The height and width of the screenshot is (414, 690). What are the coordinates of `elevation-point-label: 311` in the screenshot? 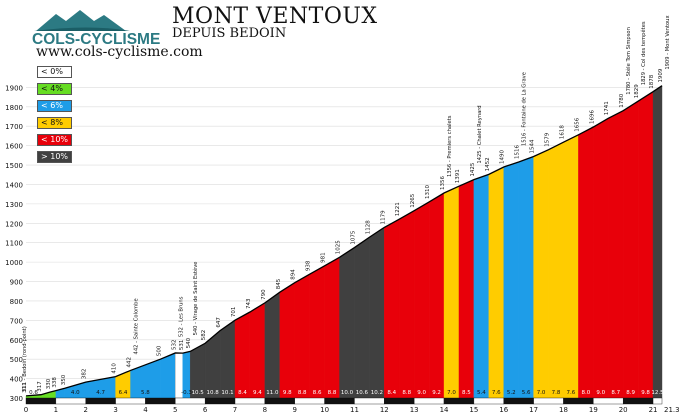 It's located at (25, 387).